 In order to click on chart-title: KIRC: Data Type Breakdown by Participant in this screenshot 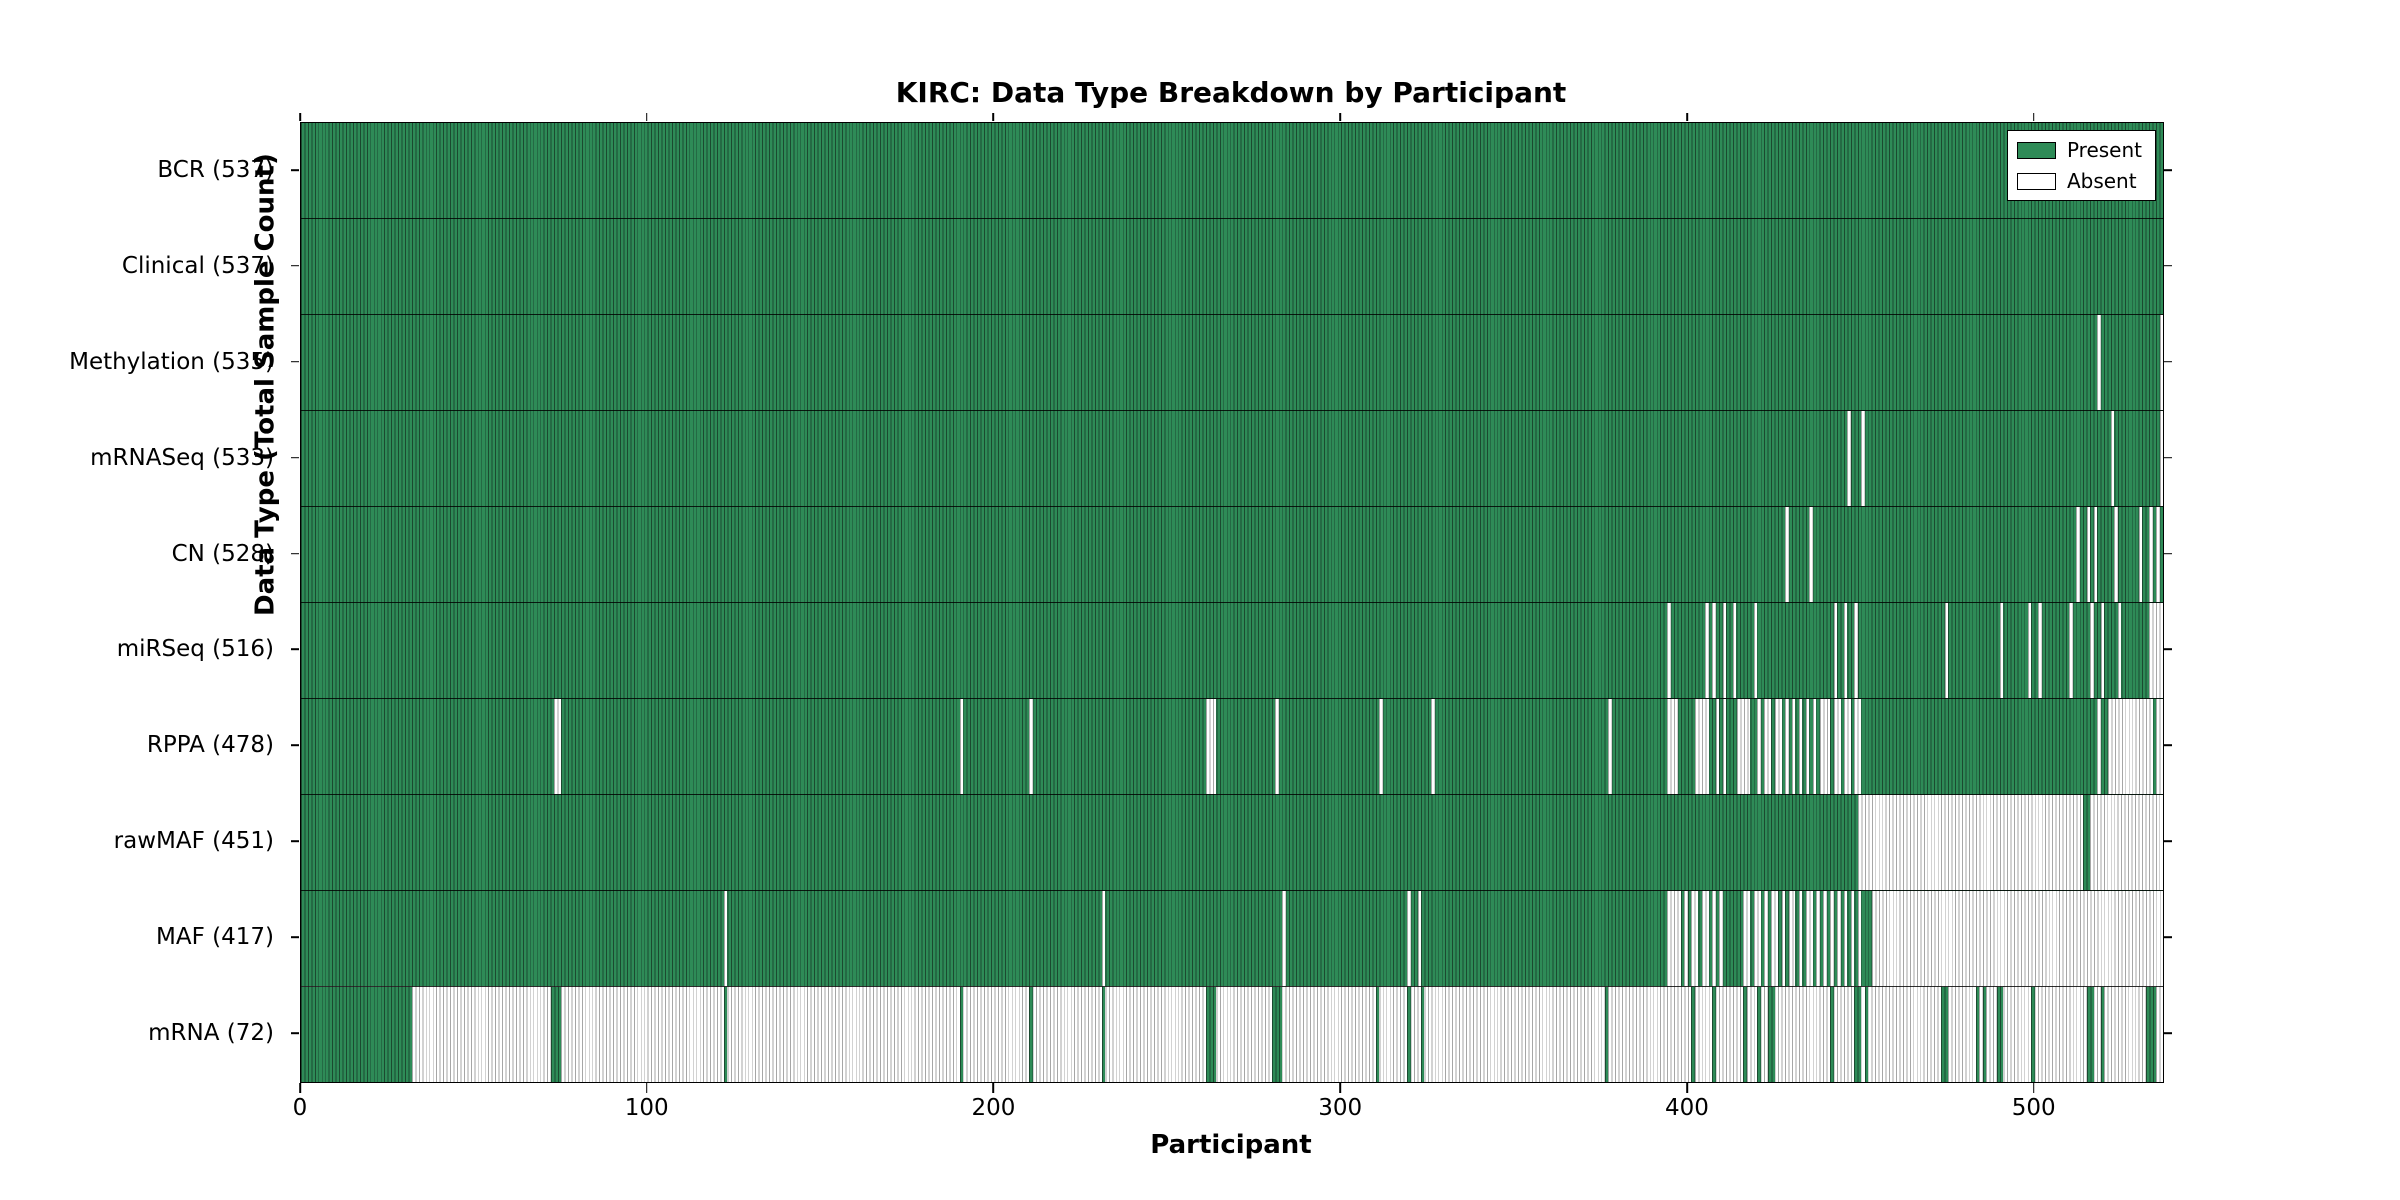, I will do `click(1231, 92)`.